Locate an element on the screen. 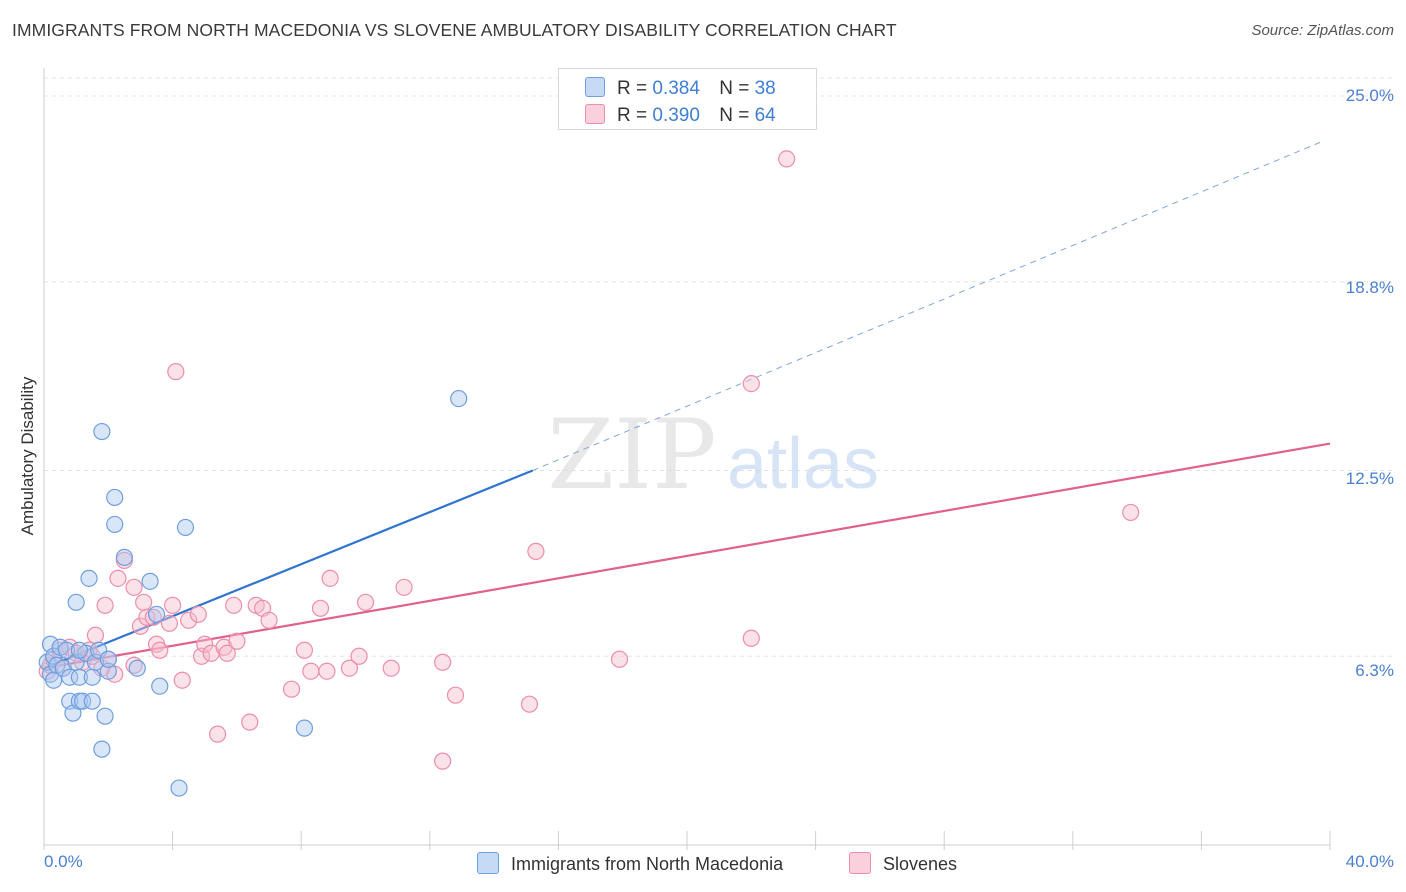  legend-swatch-pink is located at coordinates (595, 114).